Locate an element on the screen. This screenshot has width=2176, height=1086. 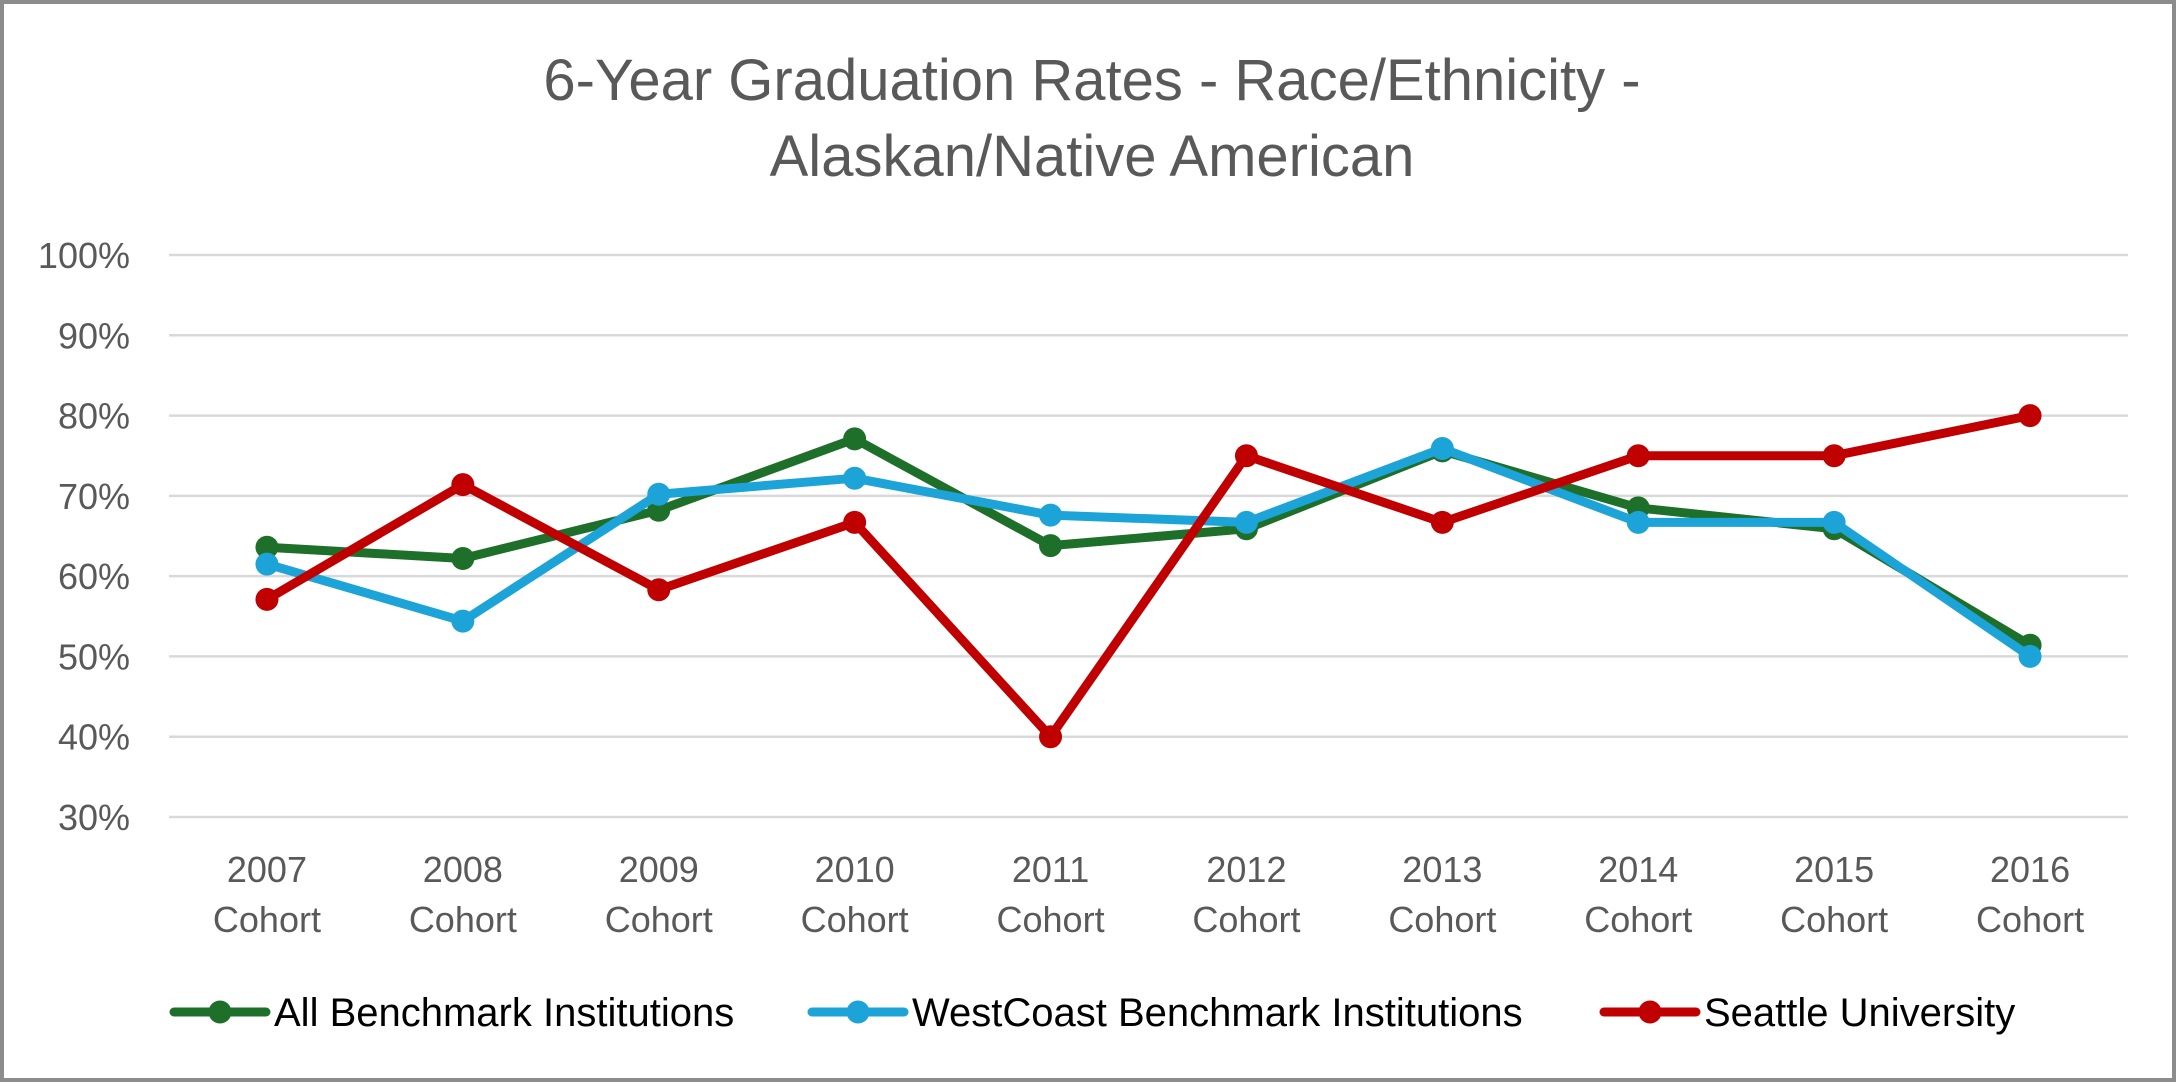
legend-item: Seattle University is located at coordinates (1807, 1013).